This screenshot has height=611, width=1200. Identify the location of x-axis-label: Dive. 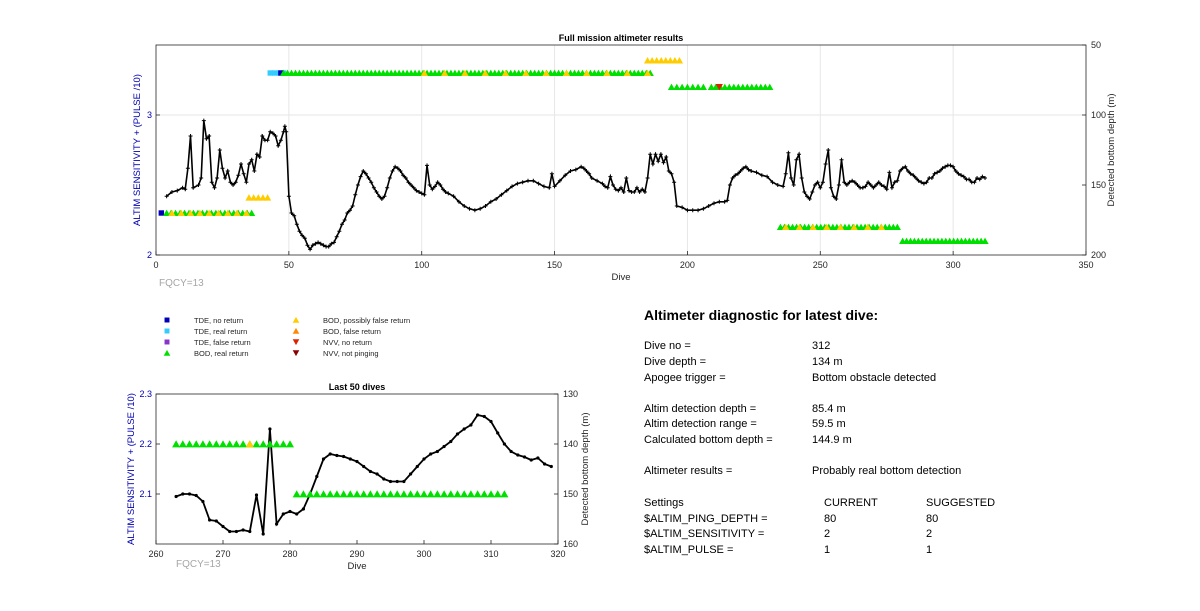
(356, 566).